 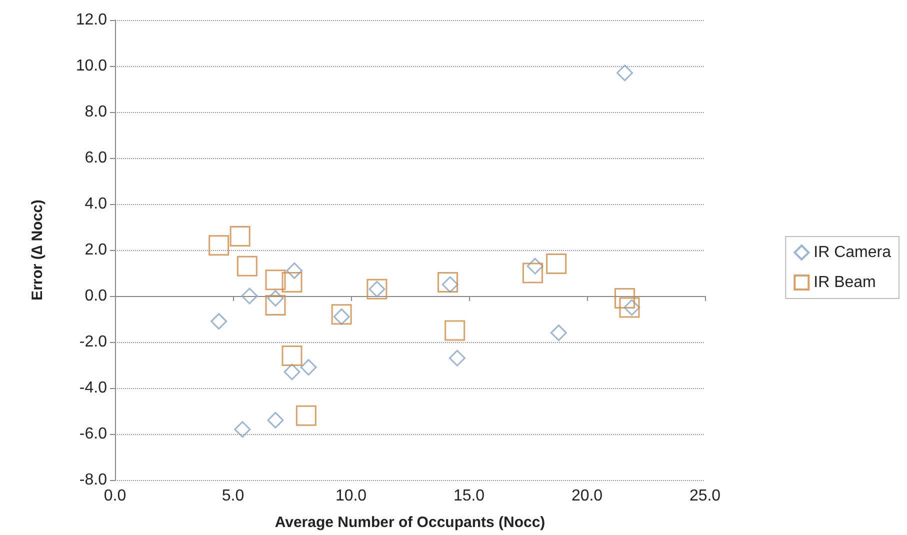 What do you see at coordinates (96, 158) in the screenshot?
I see `y-tick-label: 6.0` at bounding box center [96, 158].